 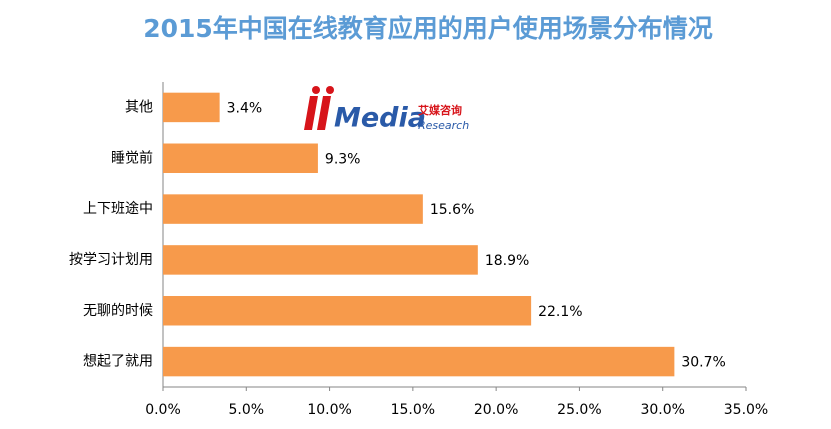 What do you see at coordinates (245, 108) in the screenshot?
I see `value-label: 3.4%` at bounding box center [245, 108].